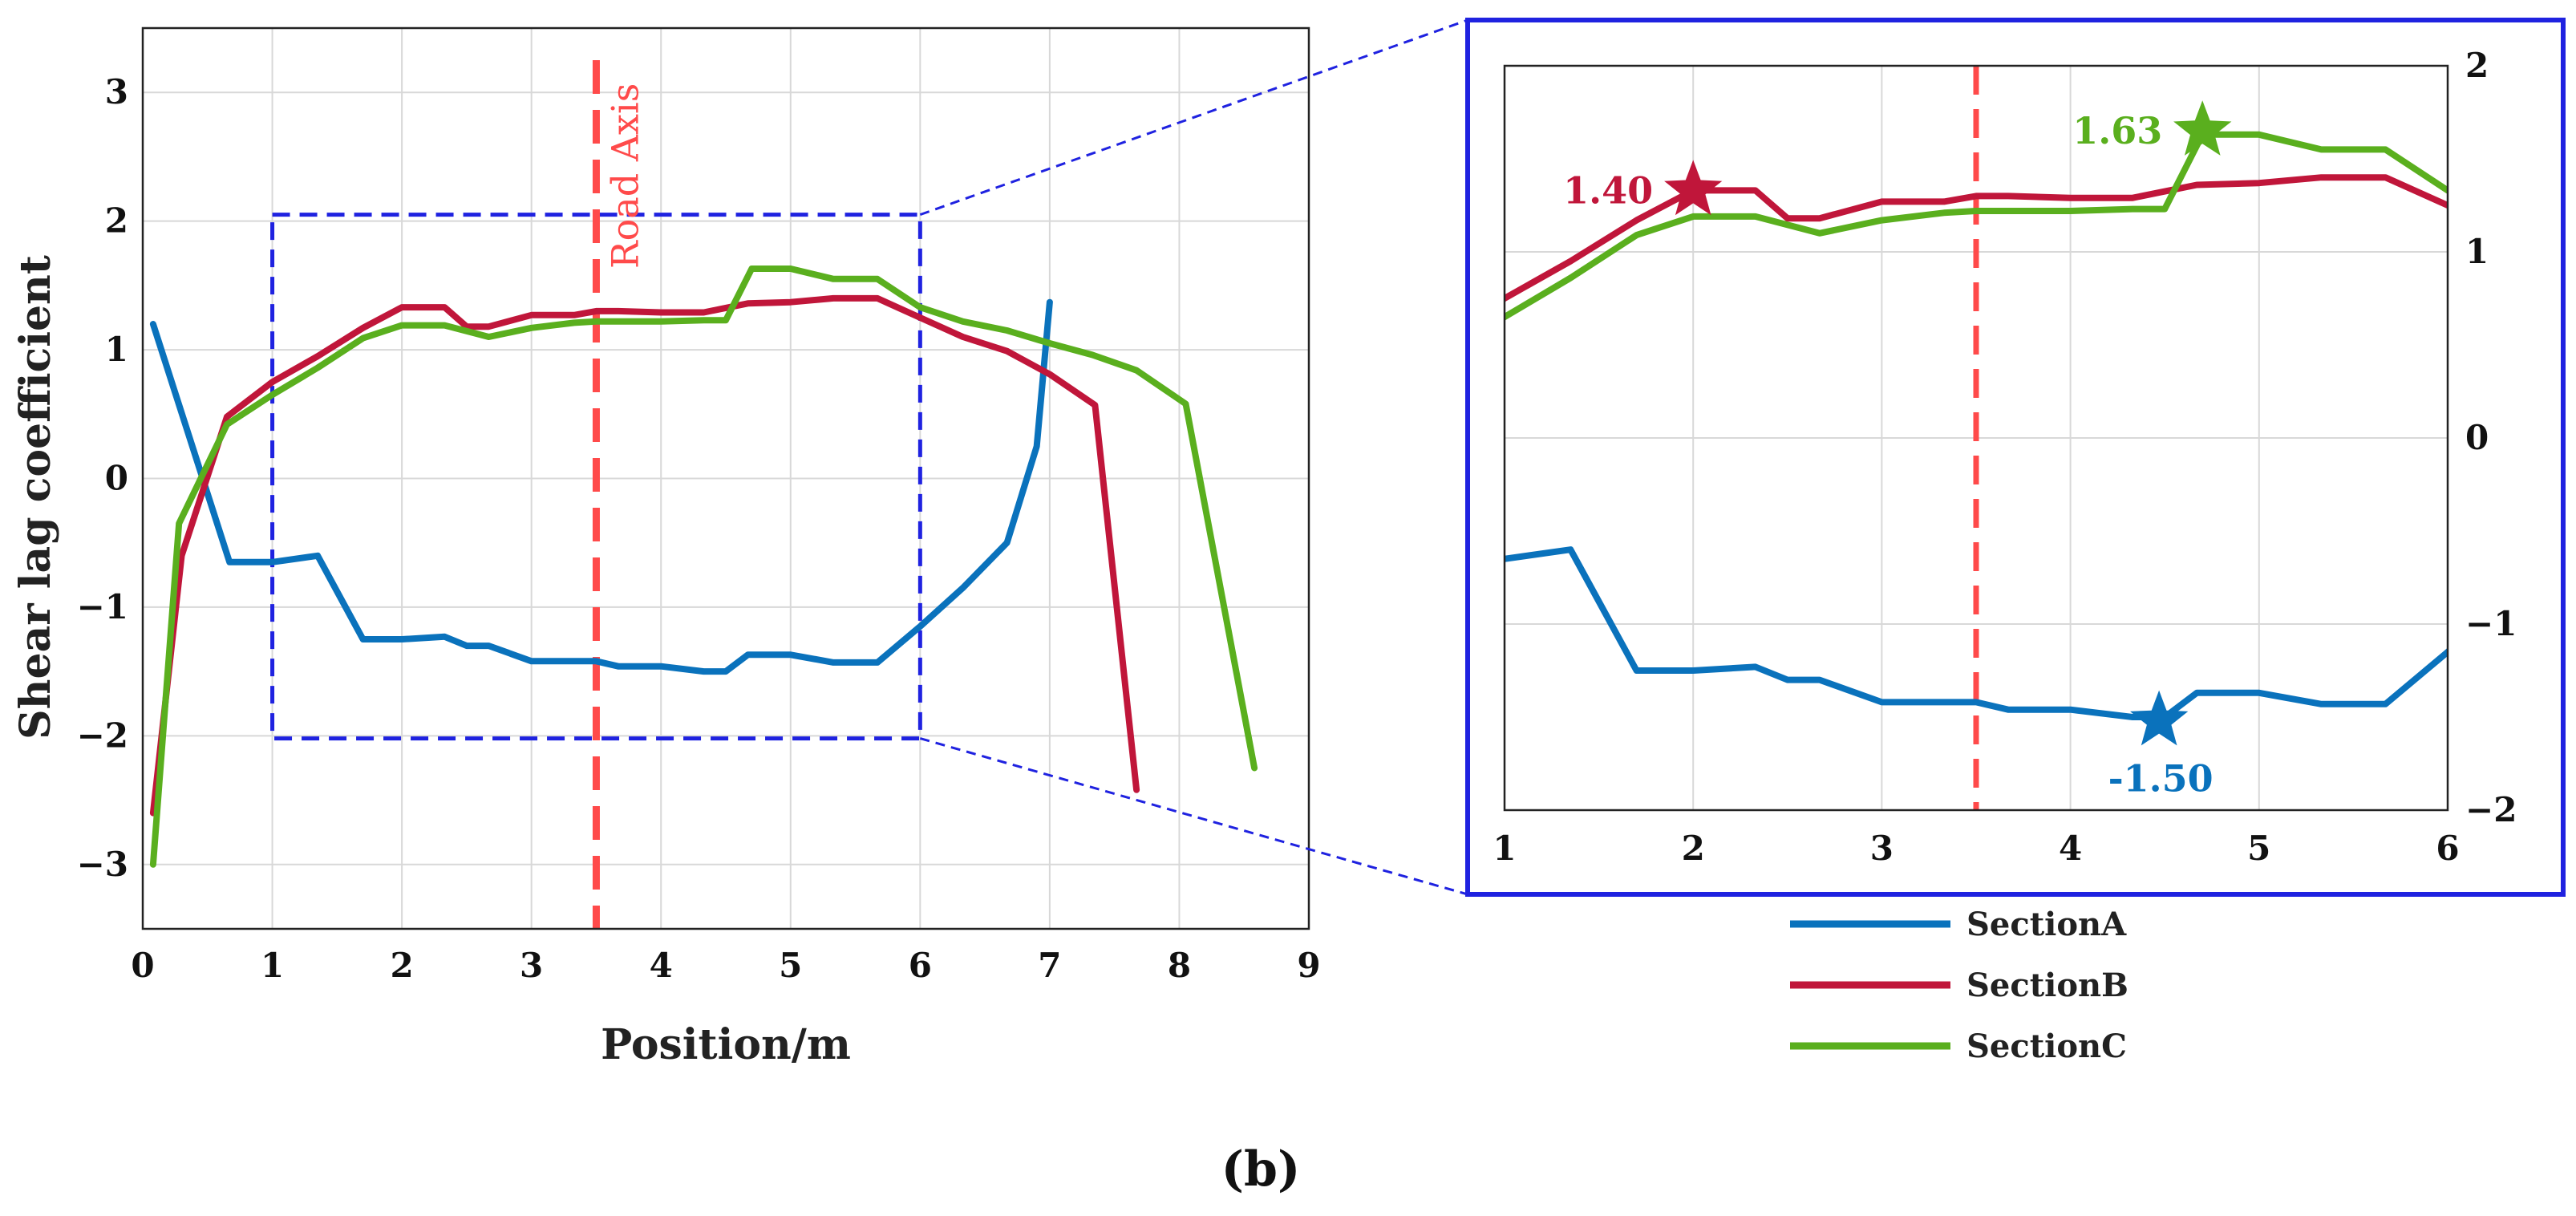  What do you see at coordinates (102, 864) in the screenshot?
I see `main-y-tick-label: −3` at bounding box center [102, 864].